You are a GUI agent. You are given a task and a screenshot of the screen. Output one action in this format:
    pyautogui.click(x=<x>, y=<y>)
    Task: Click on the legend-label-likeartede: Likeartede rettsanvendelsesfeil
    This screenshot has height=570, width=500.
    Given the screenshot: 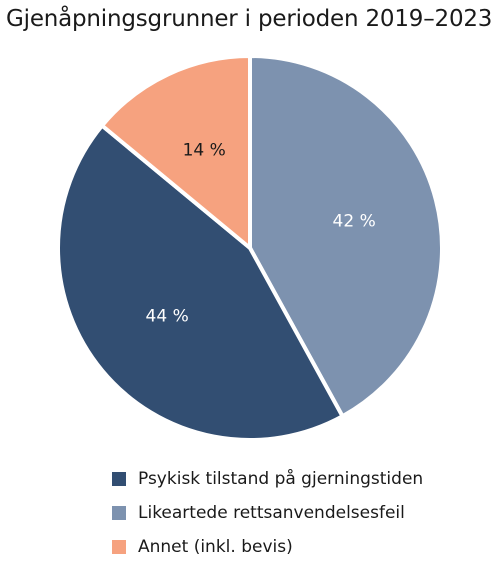 What is the action you would take?
    pyautogui.click(x=271, y=513)
    